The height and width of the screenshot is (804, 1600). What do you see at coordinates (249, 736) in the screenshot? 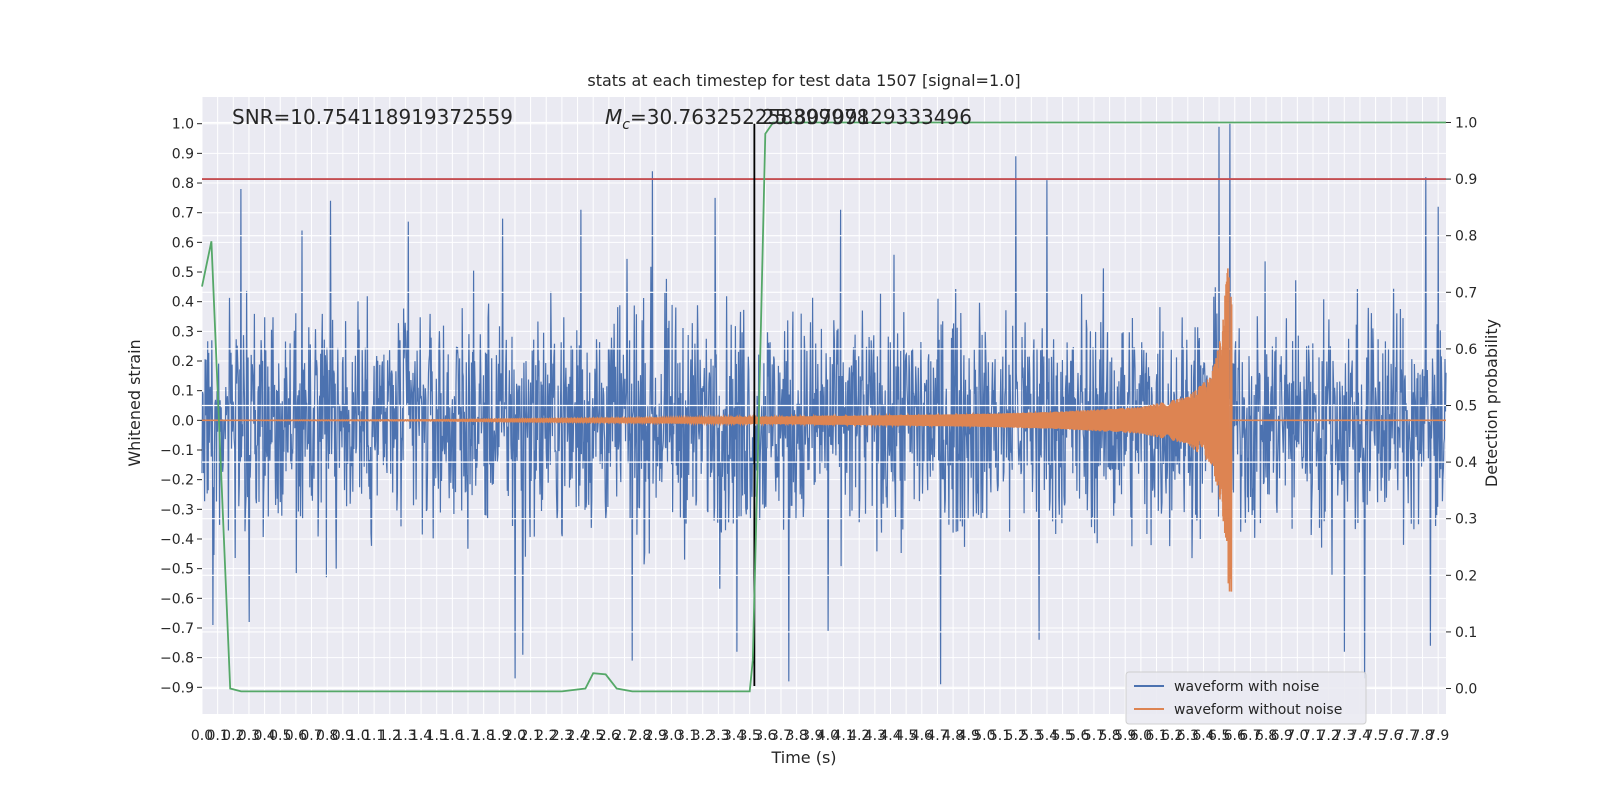
I see `x-tick-label: 0.3` at bounding box center [249, 736].